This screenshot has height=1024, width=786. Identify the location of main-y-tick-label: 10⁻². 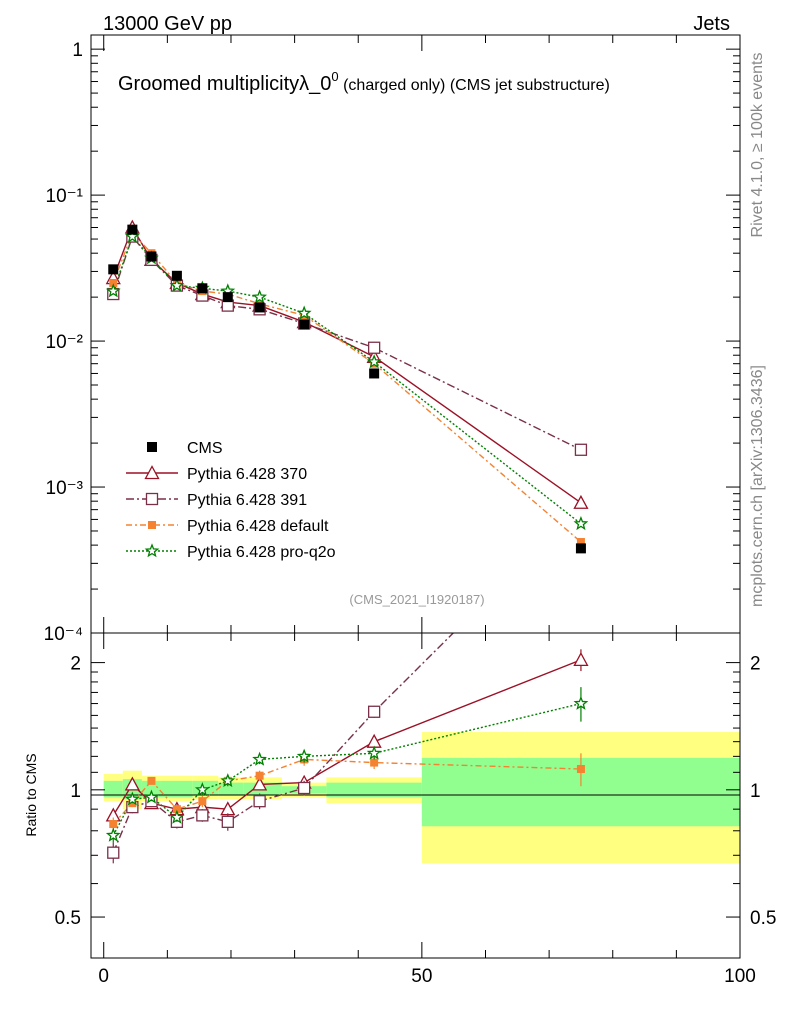
(65, 342).